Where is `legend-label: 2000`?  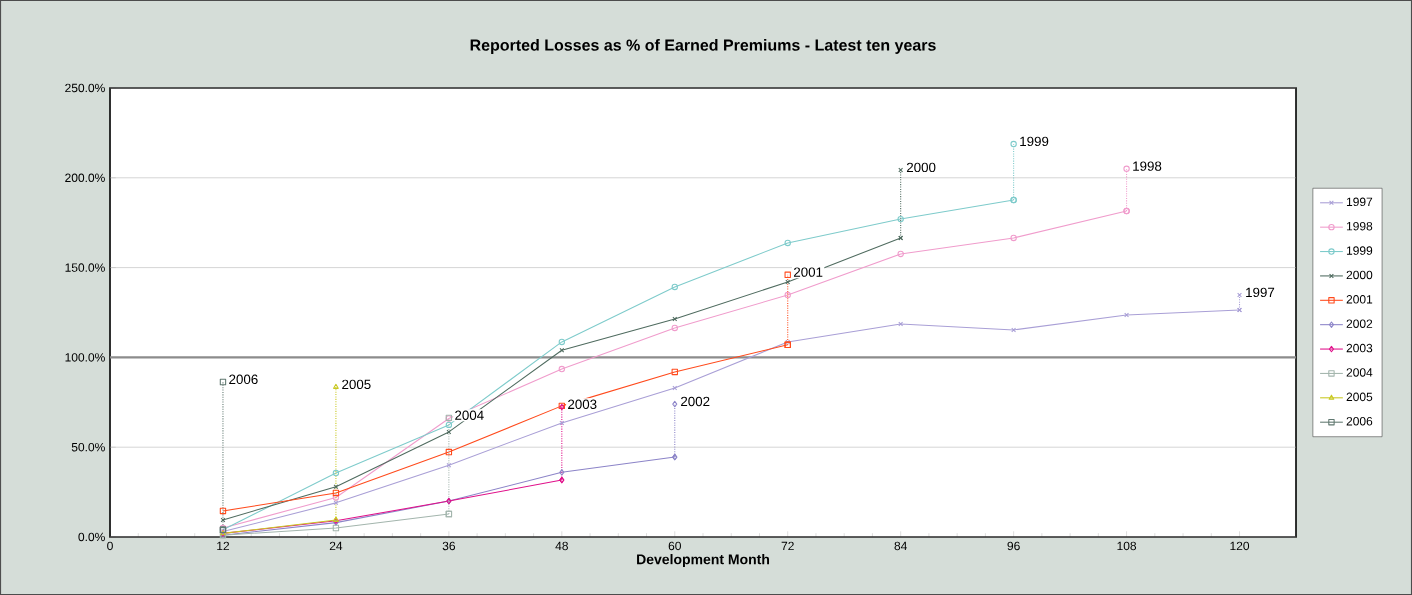
legend-label: 2000 is located at coordinates (1359, 275).